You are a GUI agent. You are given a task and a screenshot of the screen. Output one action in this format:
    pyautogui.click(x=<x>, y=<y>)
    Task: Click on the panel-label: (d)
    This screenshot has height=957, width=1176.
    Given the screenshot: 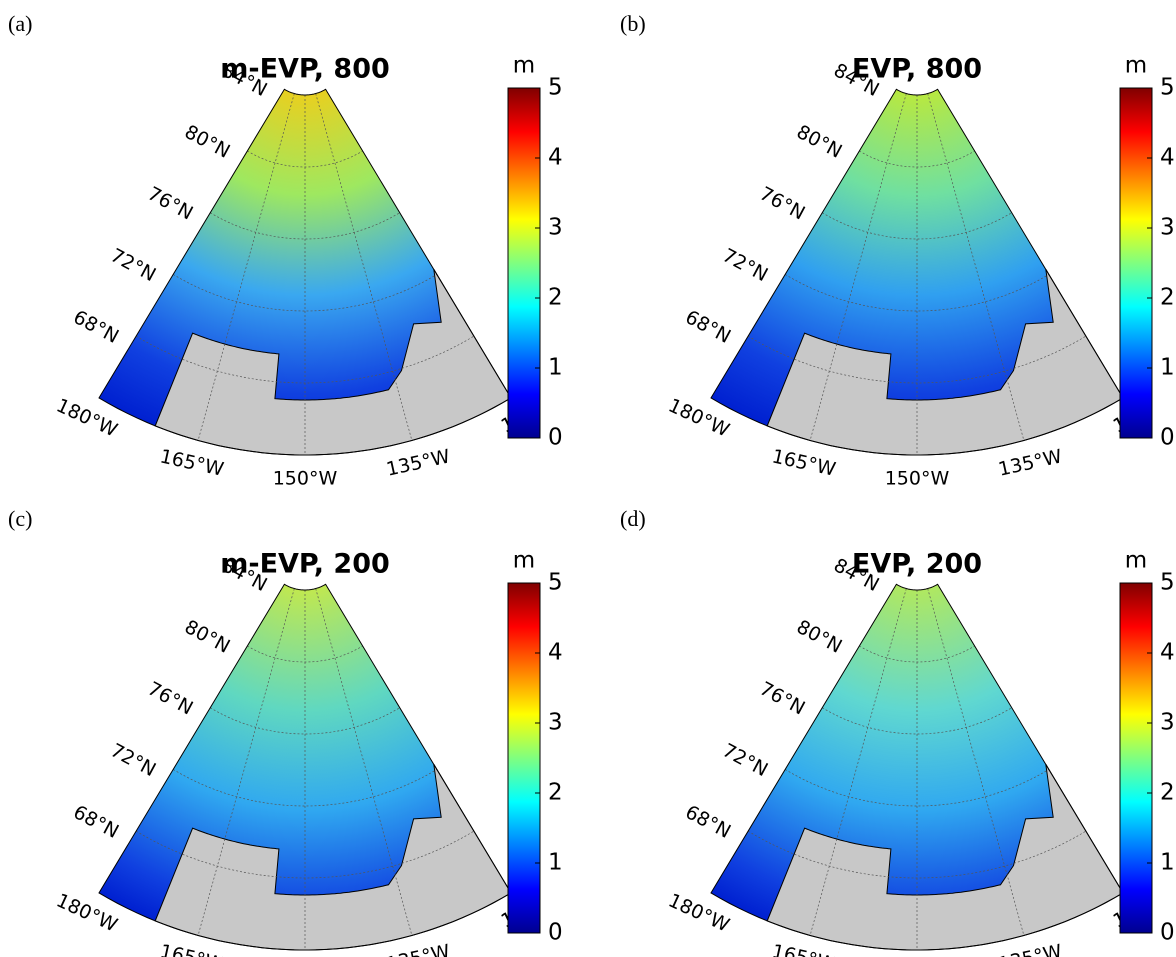 What is the action you would take?
    pyautogui.click(x=633, y=518)
    